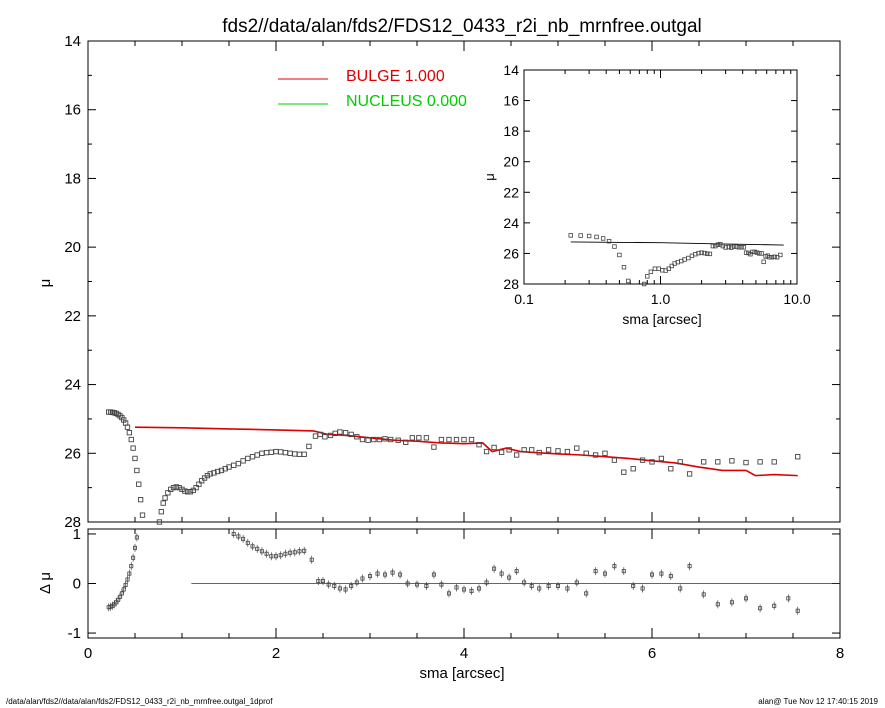  I want to click on bulge-model-line, so click(466, 451).